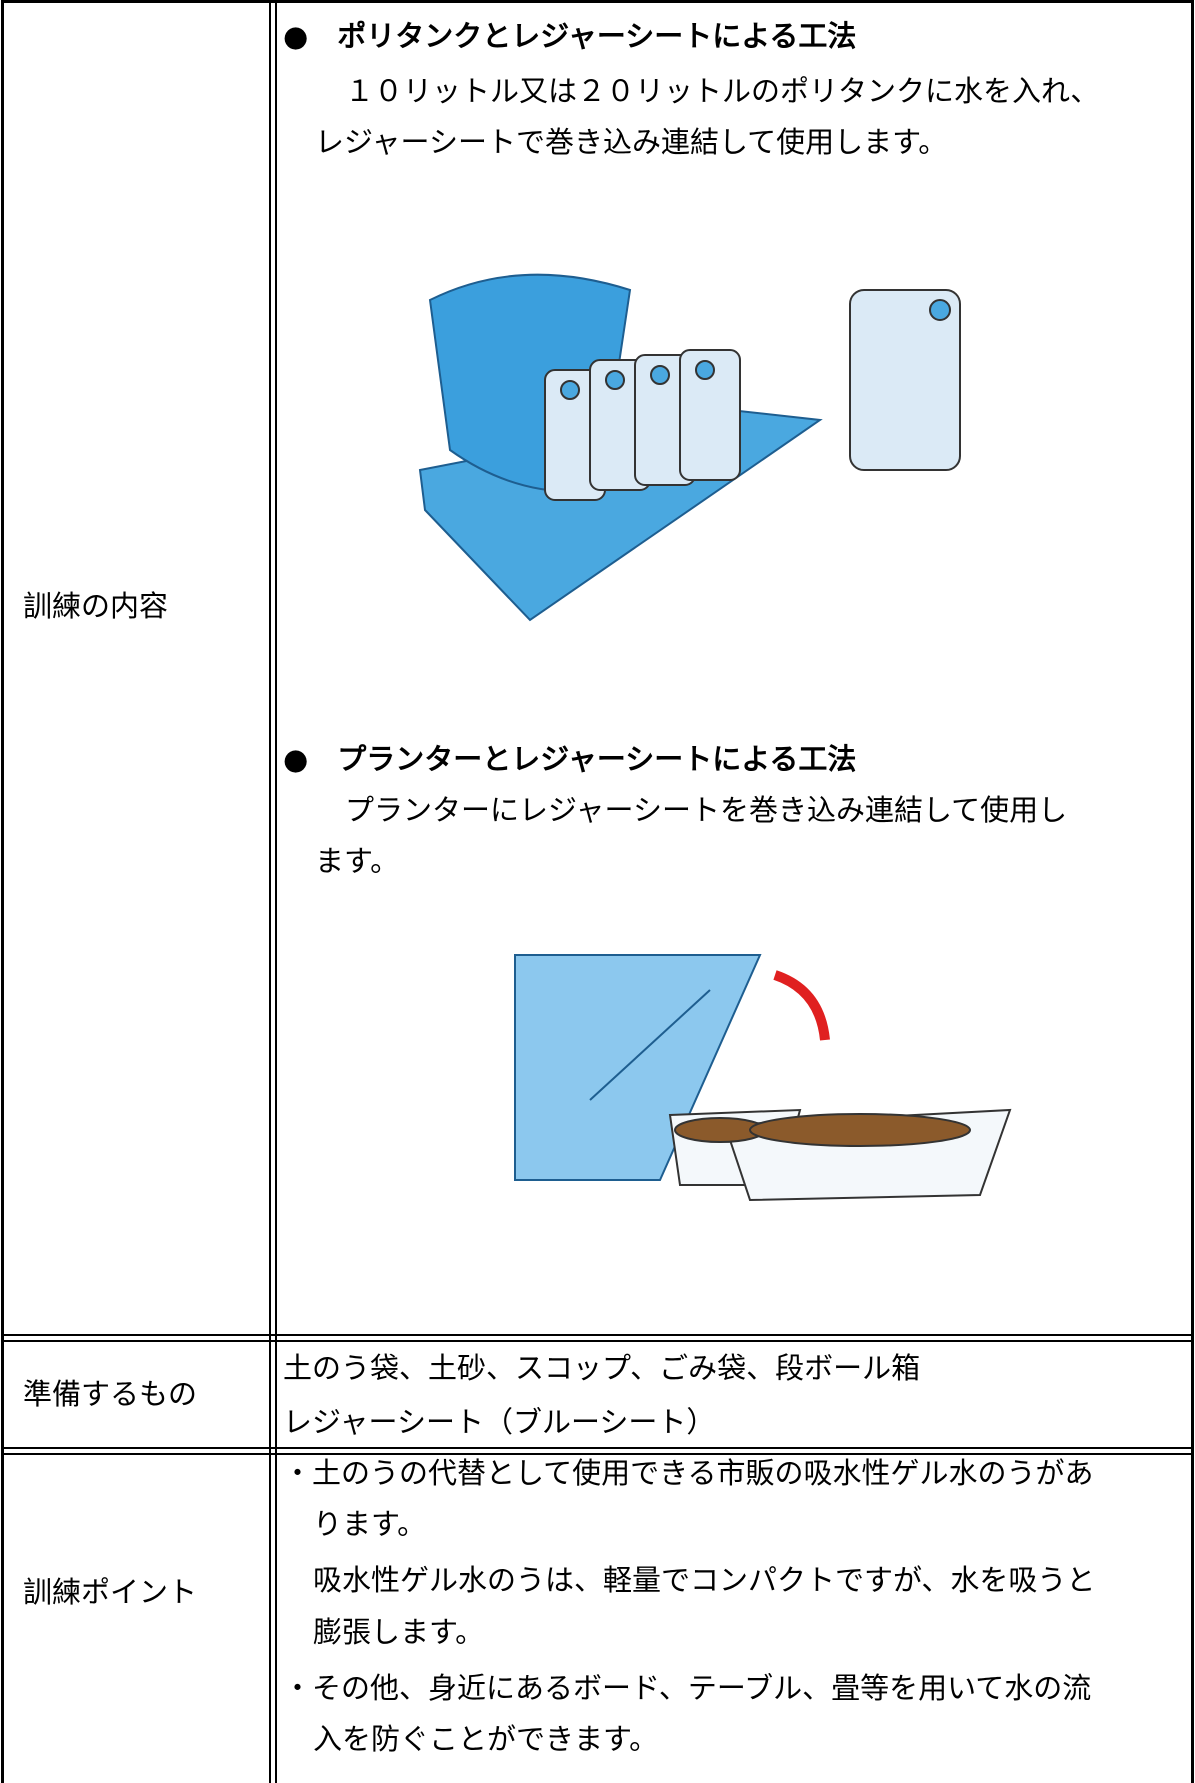  I want to click on text-line: ます。, so click(357, 861).